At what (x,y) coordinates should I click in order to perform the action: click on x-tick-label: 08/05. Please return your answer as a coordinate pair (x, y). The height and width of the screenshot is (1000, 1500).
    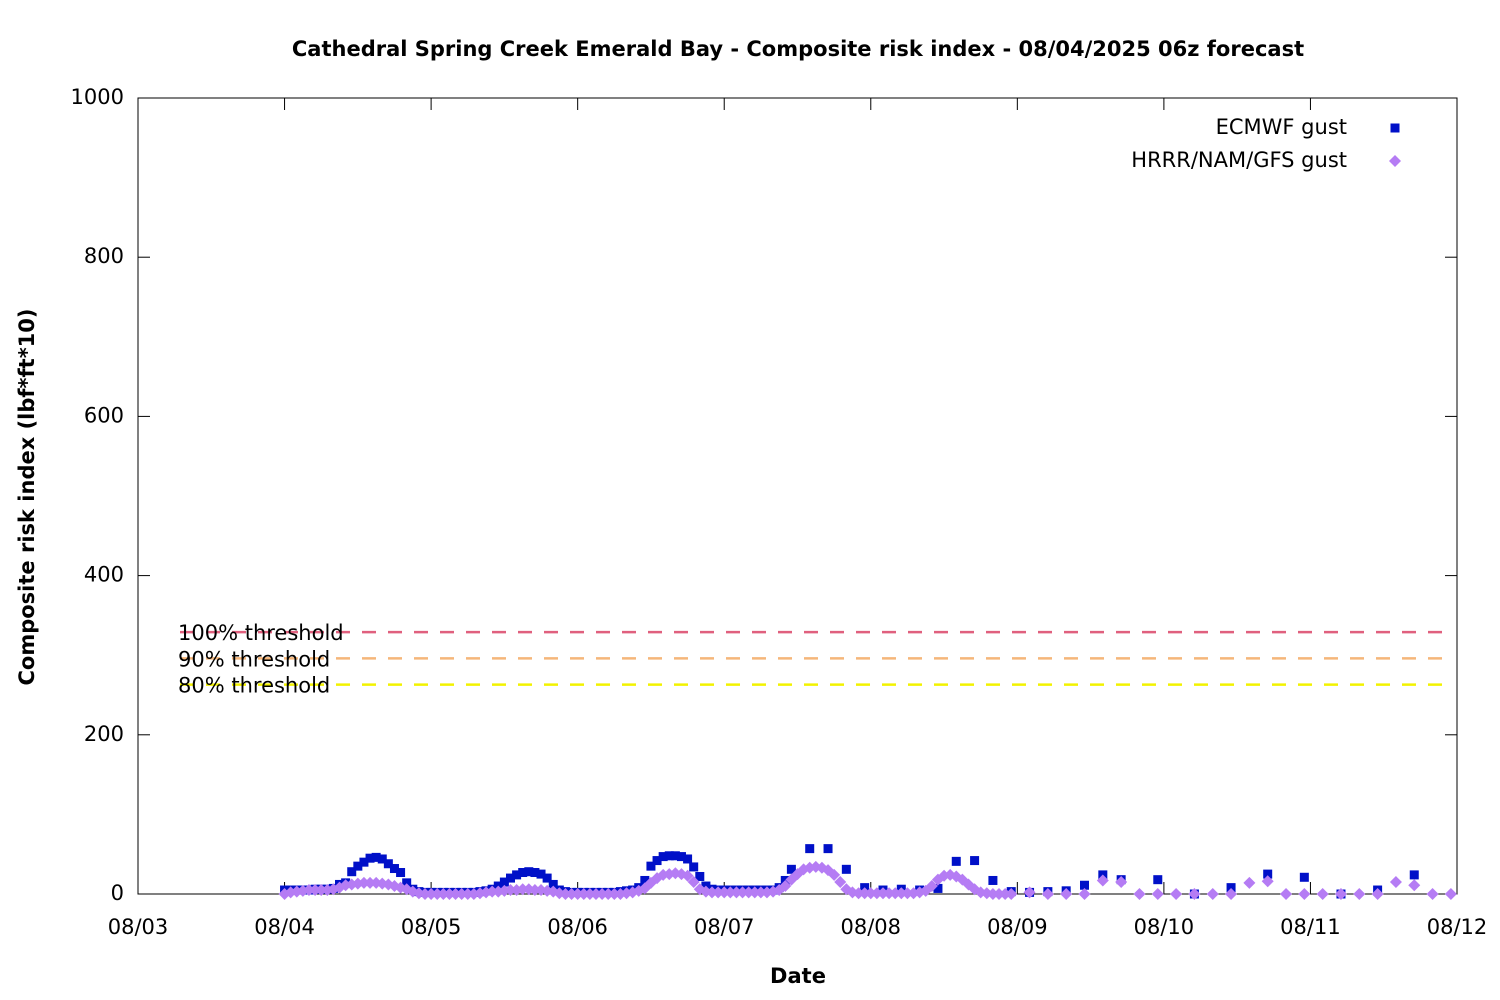
    Looking at the image, I should click on (431, 927).